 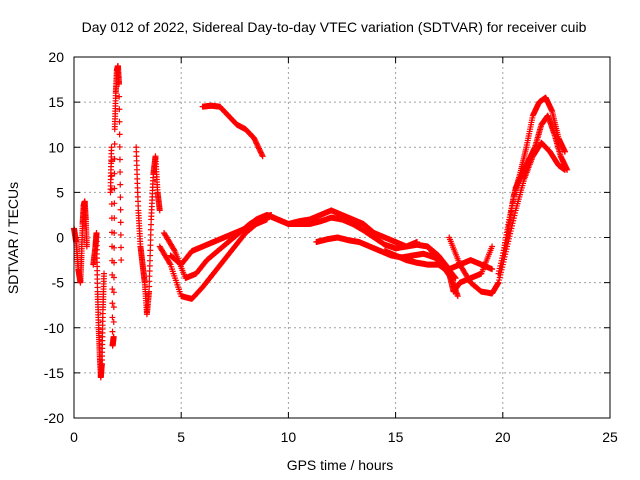 I want to click on x-tick-label: 25, so click(x=610, y=437).